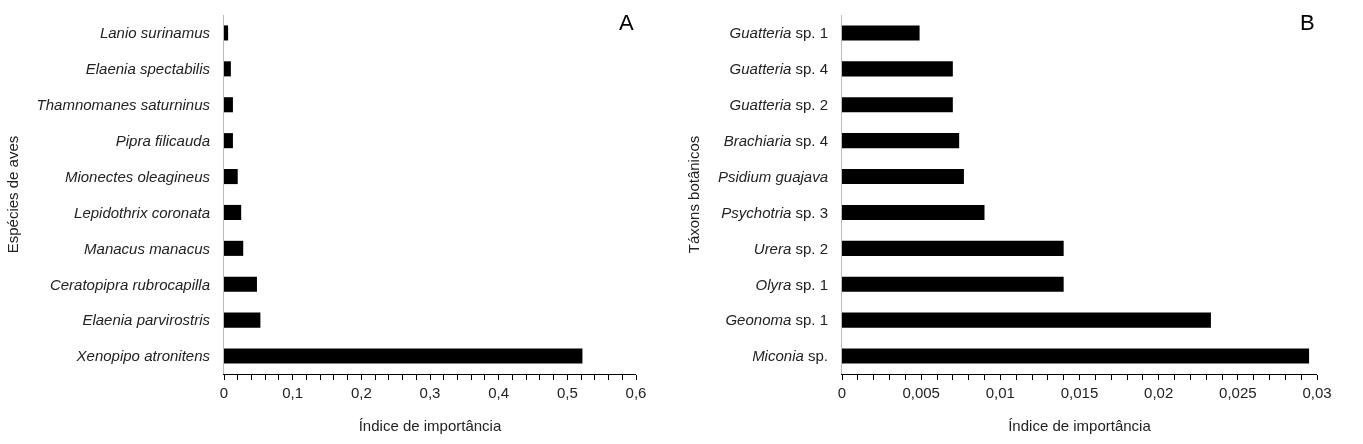  I want to click on y-tick-label: Manacus manacus, so click(147, 248).